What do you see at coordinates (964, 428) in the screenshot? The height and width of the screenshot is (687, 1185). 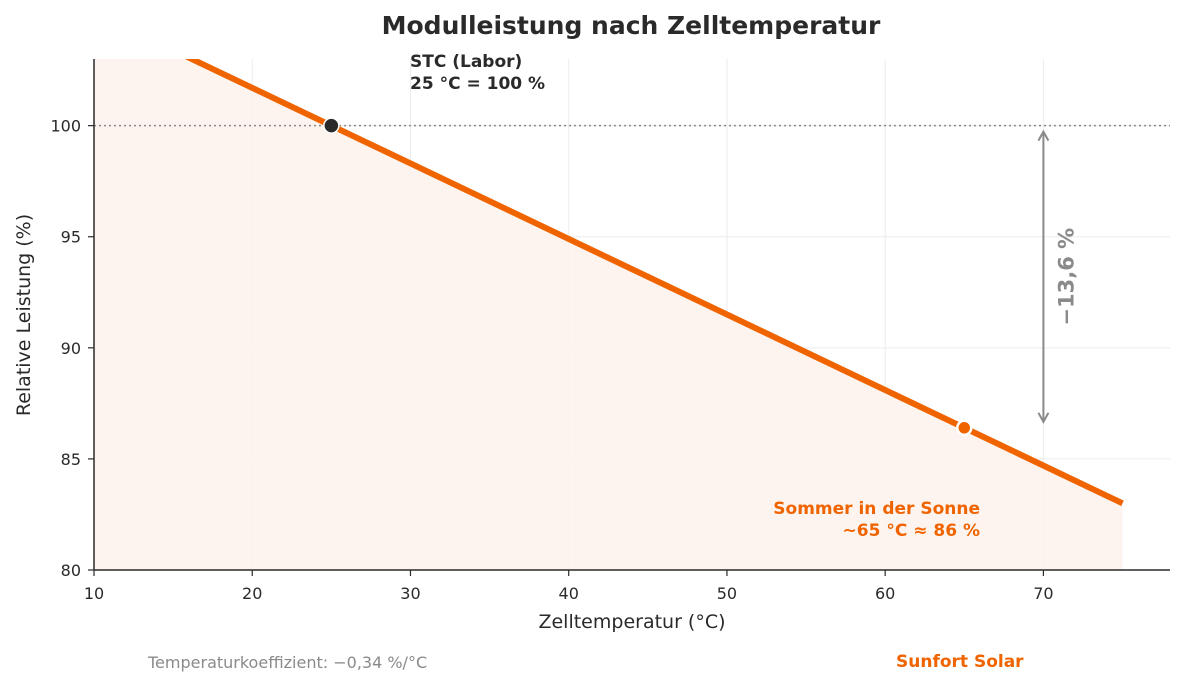 I see `point-summer` at bounding box center [964, 428].